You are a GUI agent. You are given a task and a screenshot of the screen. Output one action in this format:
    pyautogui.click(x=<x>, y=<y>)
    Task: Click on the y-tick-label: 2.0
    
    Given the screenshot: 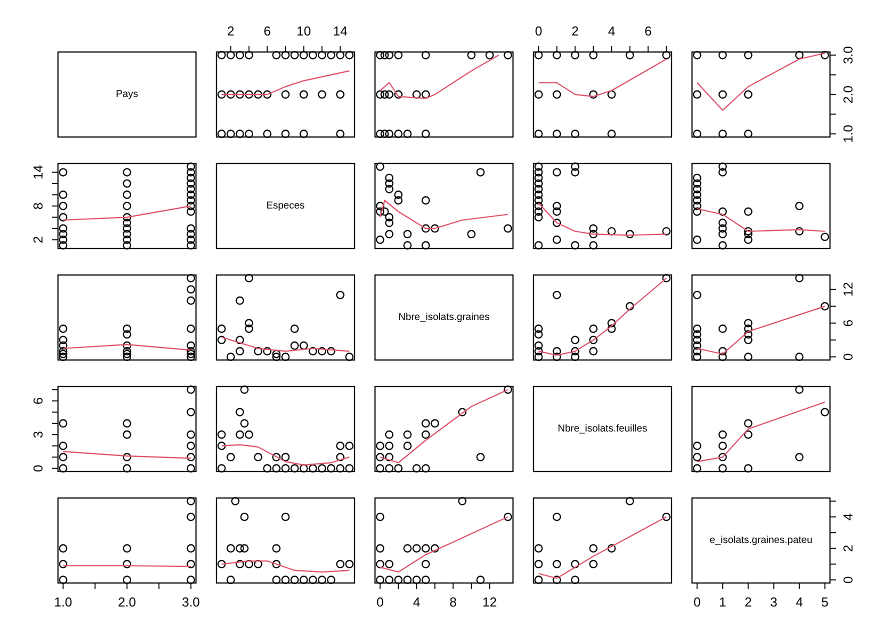 What is the action you would take?
    pyautogui.click(x=848, y=94)
    